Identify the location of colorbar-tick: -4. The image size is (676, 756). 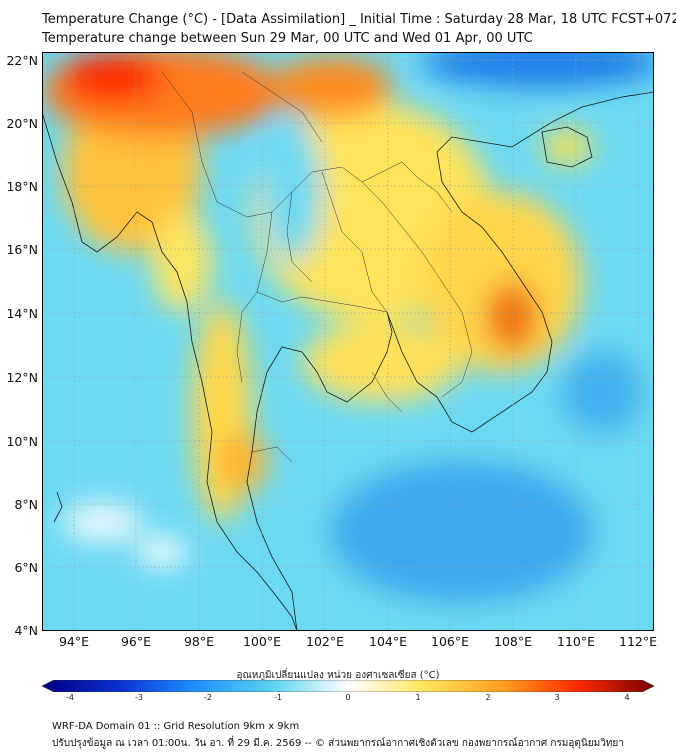
(70, 697).